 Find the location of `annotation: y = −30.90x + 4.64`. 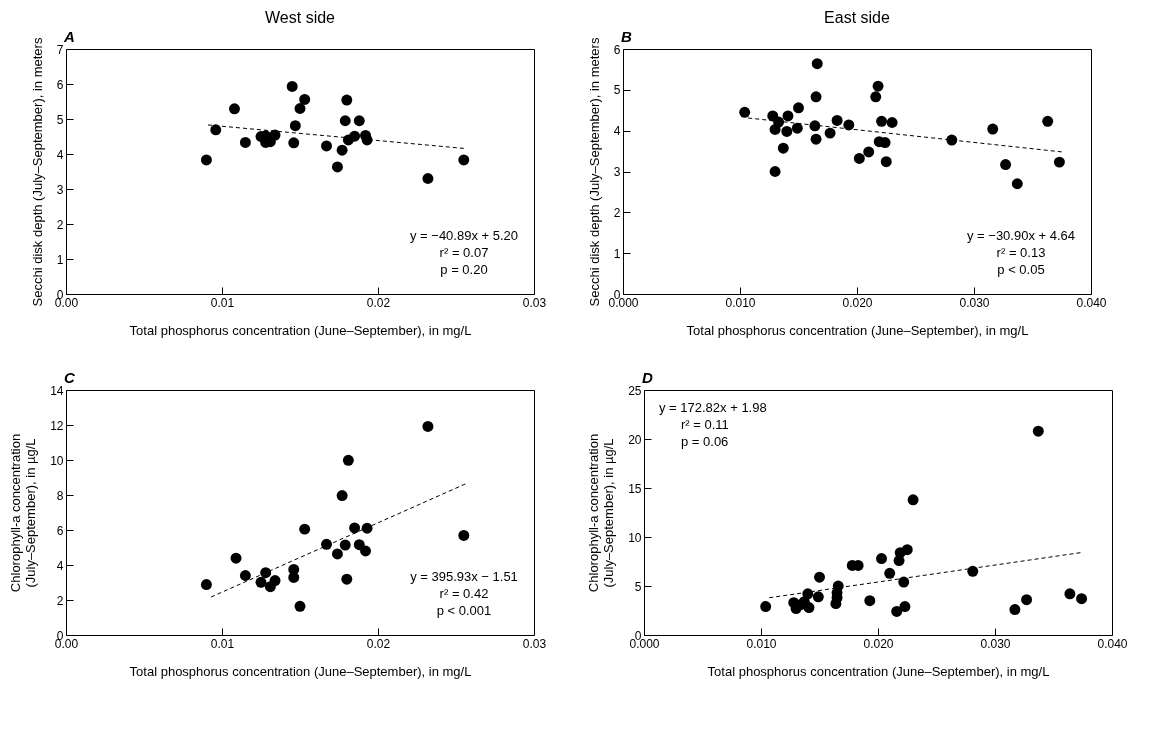

annotation: y = −30.90x + 4.64 is located at coordinates (1021, 235).